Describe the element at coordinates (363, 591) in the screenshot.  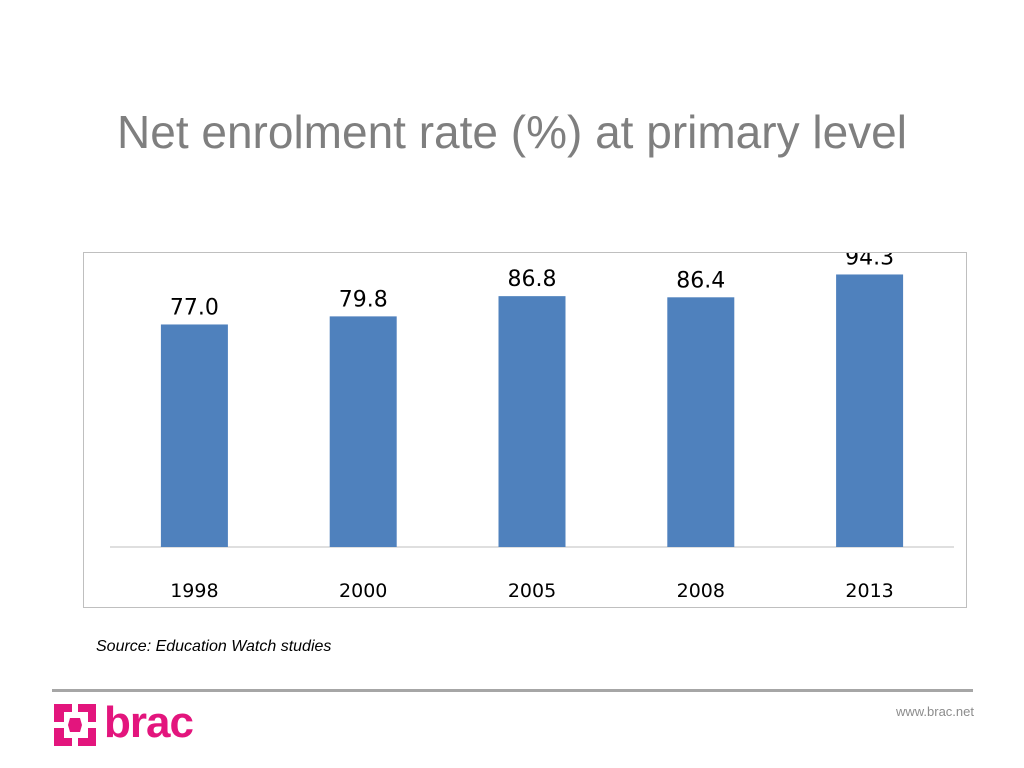
I see `x-tick-label-2000: 2000` at that location.